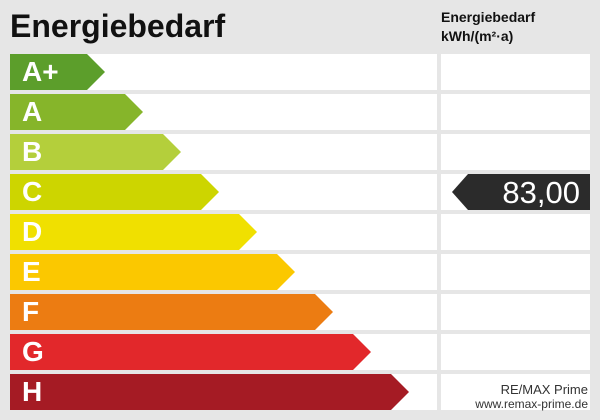 The height and width of the screenshot is (420, 600). I want to click on class-bar: H, so click(209, 392).